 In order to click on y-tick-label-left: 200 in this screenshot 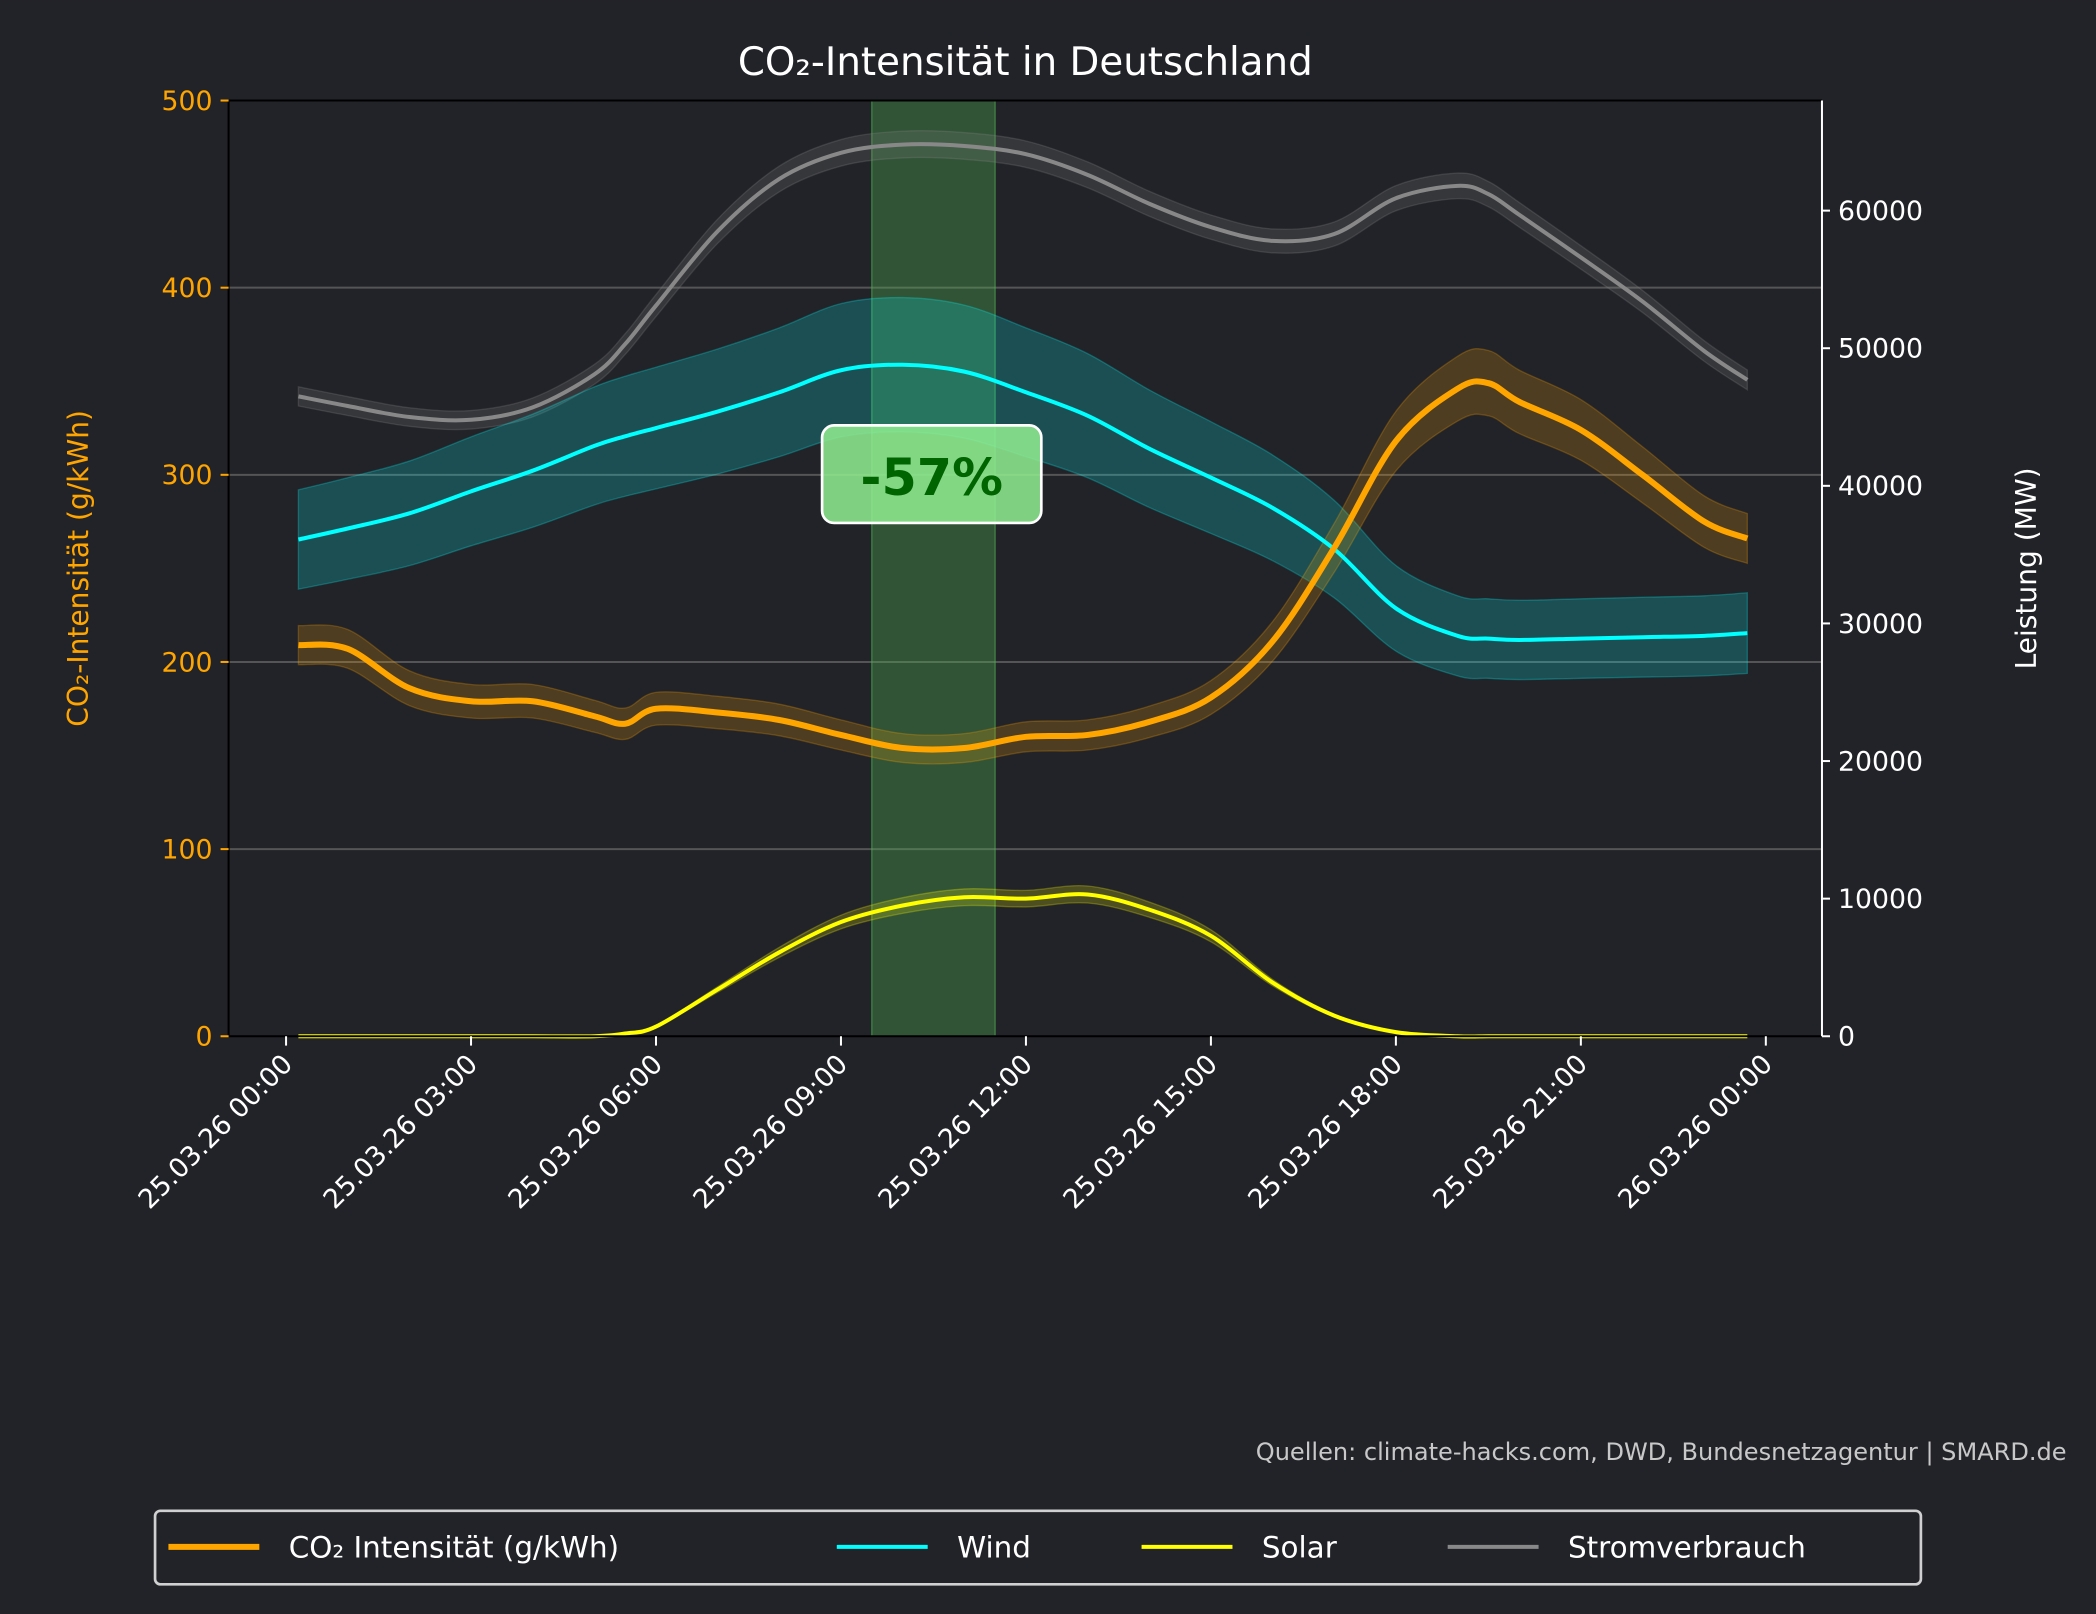, I will do `click(187, 662)`.